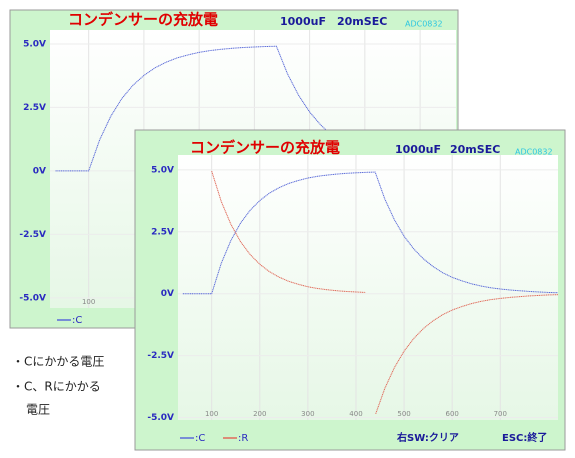 This screenshot has width=575, height=458. What do you see at coordinates (58, 362) in the screenshot?
I see `note: ・Cにかかる電圧` at bounding box center [58, 362].